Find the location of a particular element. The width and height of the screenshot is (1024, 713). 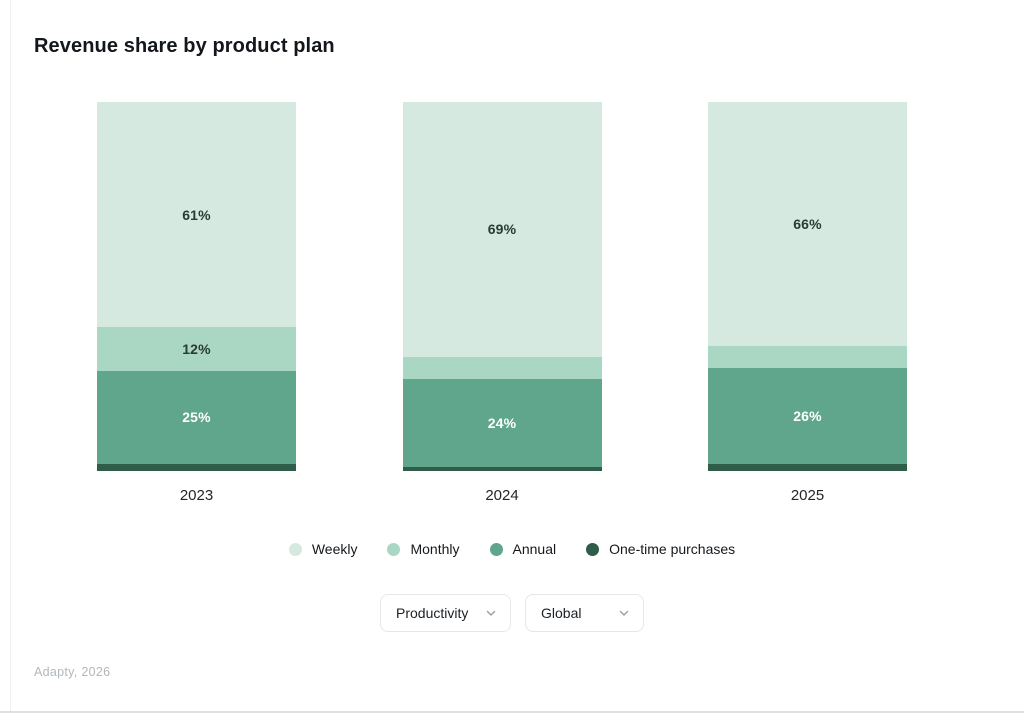

segment-weekly-2025: 66% is located at coordinates (807, 224).